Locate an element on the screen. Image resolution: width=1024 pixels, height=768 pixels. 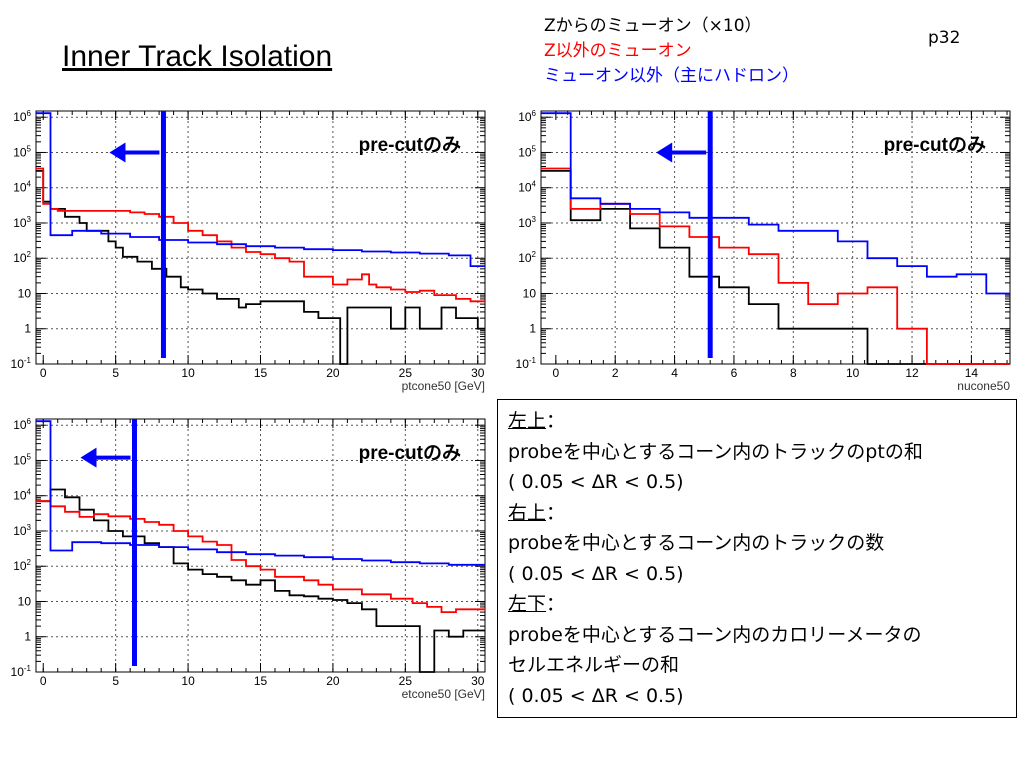
desc-bottom-left-heading: 左下 is located at coordinates (527, 604).